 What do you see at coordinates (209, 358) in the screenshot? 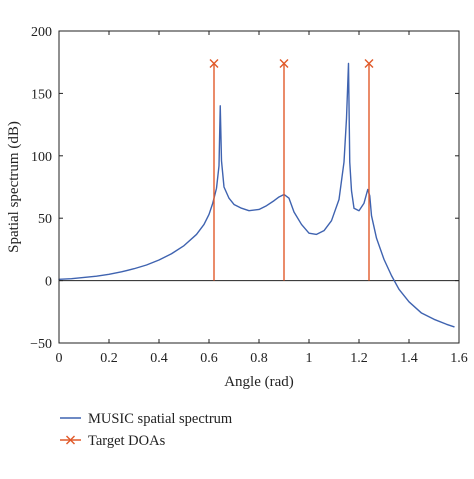
I see `x-tick-label: 0.6` at bounding box center [209, 358].